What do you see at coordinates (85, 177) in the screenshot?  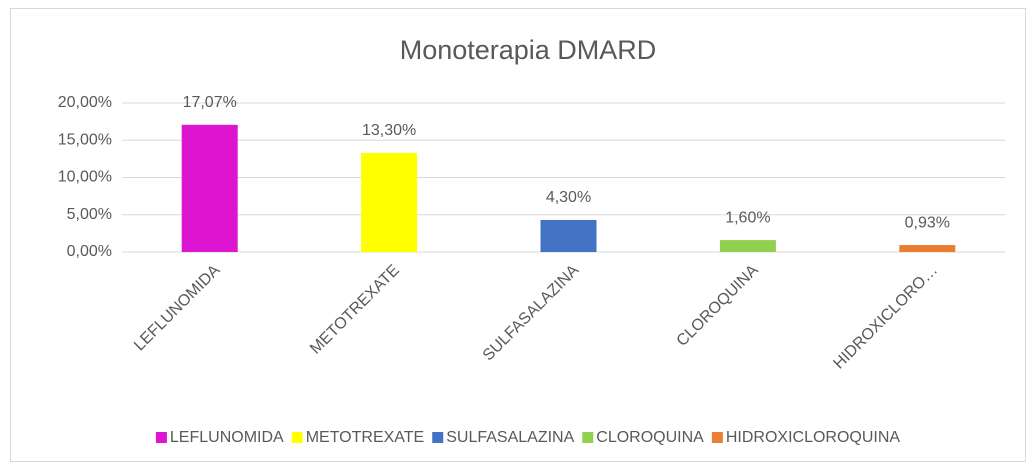 I see `y-tick-label: 10,00%` at bounding box center [85, 177].